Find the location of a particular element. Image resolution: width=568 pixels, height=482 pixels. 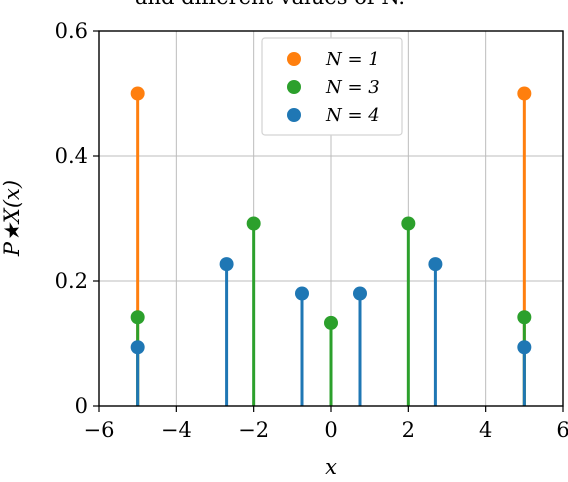

y-tick-label-1: 0.2 is located at coordinates (71, 281).